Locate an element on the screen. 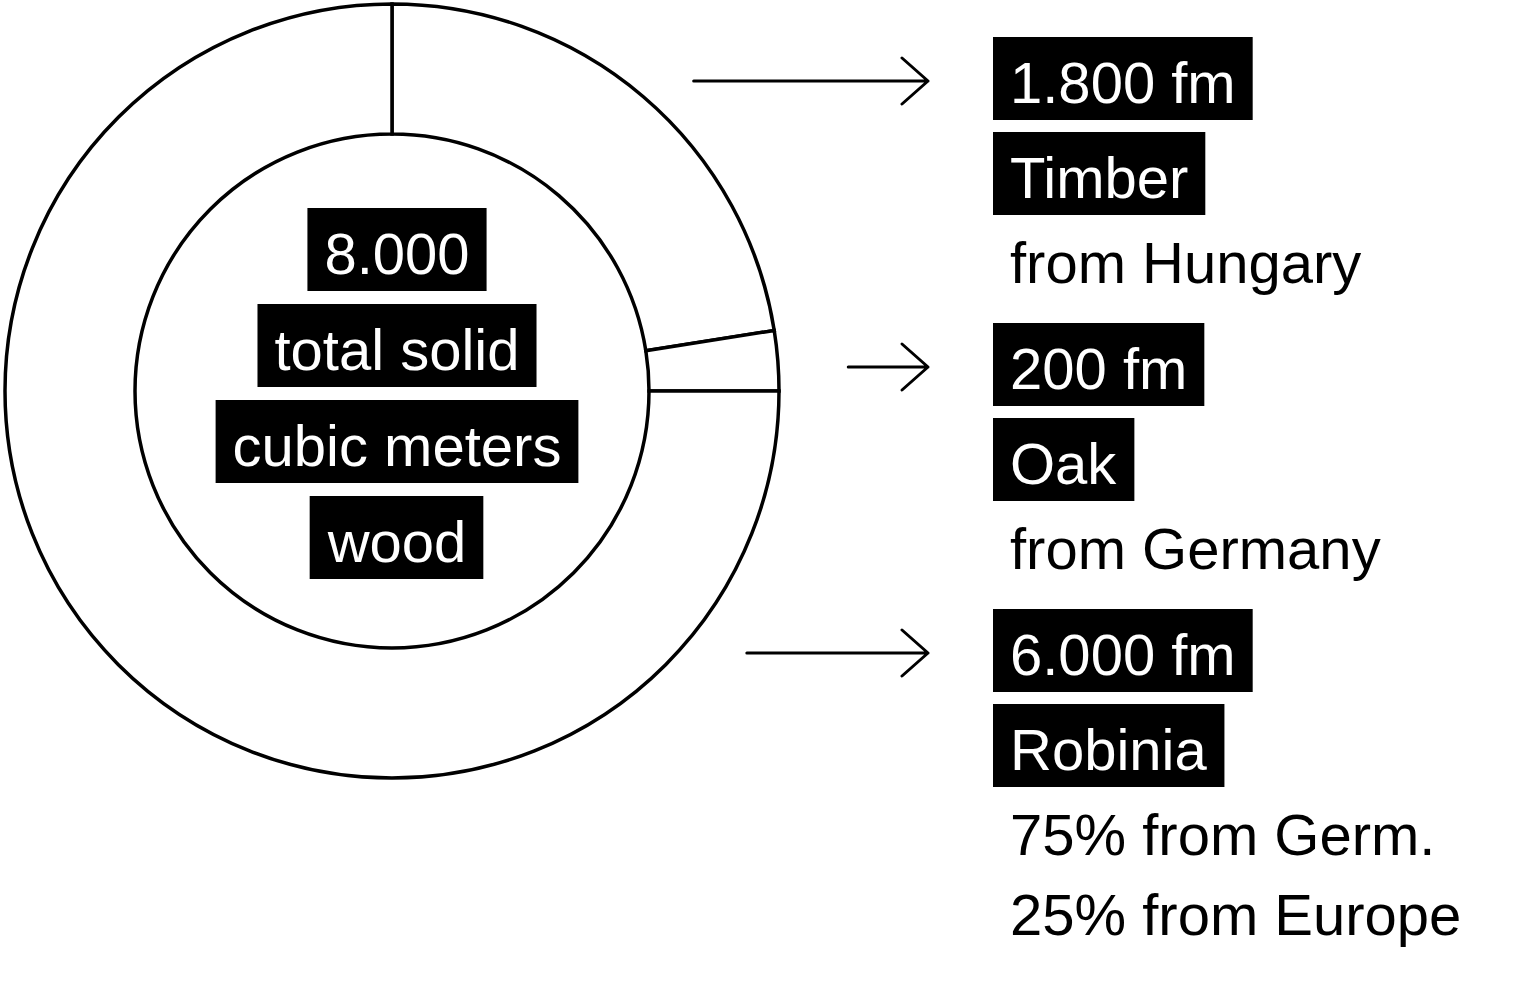  text: 8.000 total solid cubic meters wood is located at coordinates (397, 397).